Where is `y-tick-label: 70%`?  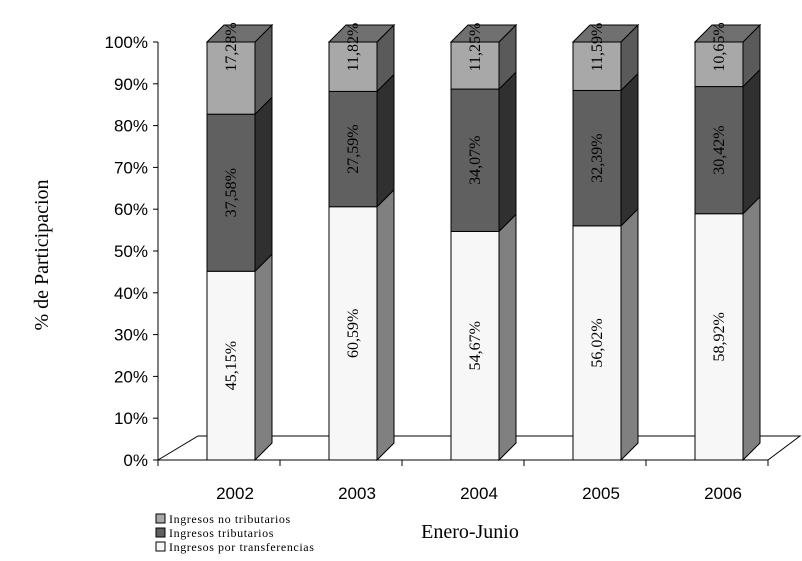
y-tick-label: 70% is located at coordinates (131, 167).